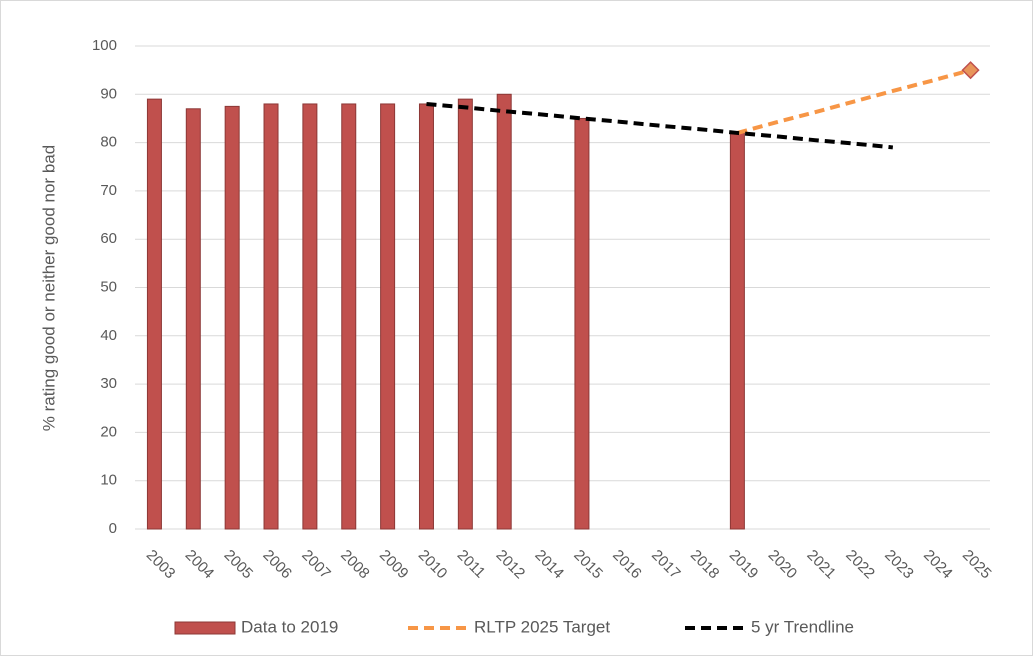 The image size is (1033, 656). What do you see at coordinates (113, 528) in the screenshot?
I see `y-tick-label: 0` at bounding box center [113, 528].